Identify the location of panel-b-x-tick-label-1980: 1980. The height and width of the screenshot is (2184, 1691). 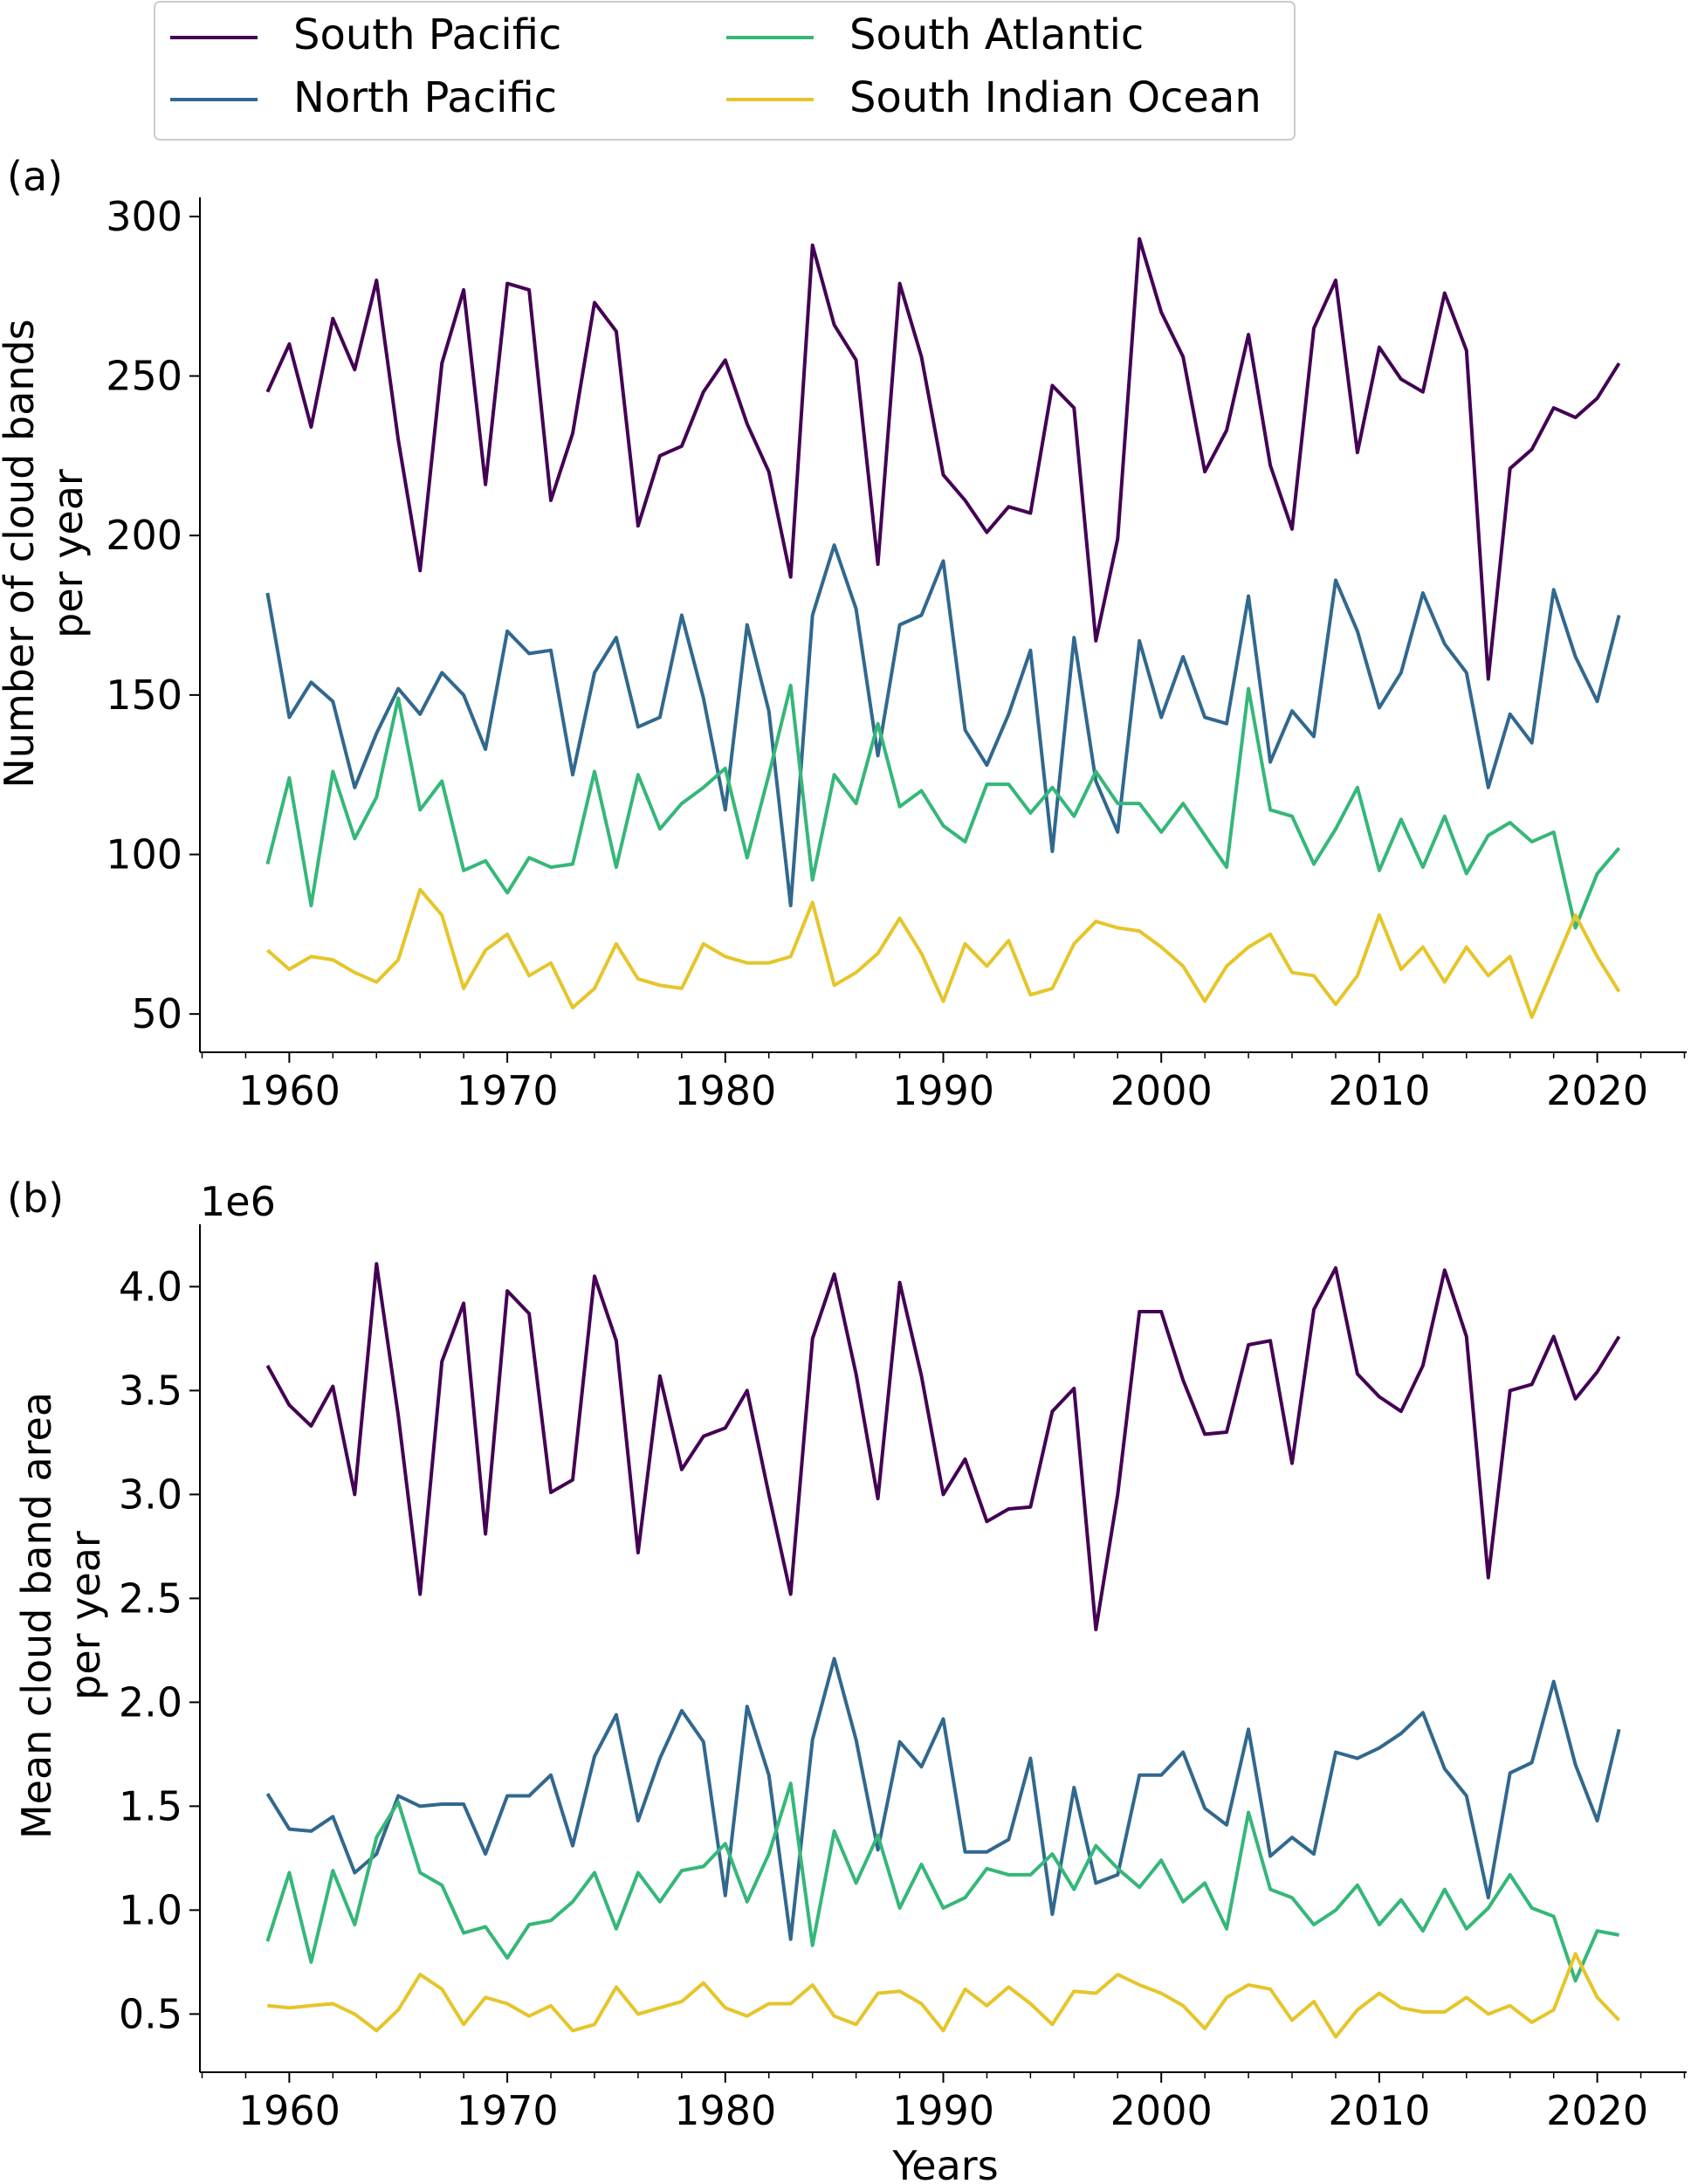
(725, 2110).